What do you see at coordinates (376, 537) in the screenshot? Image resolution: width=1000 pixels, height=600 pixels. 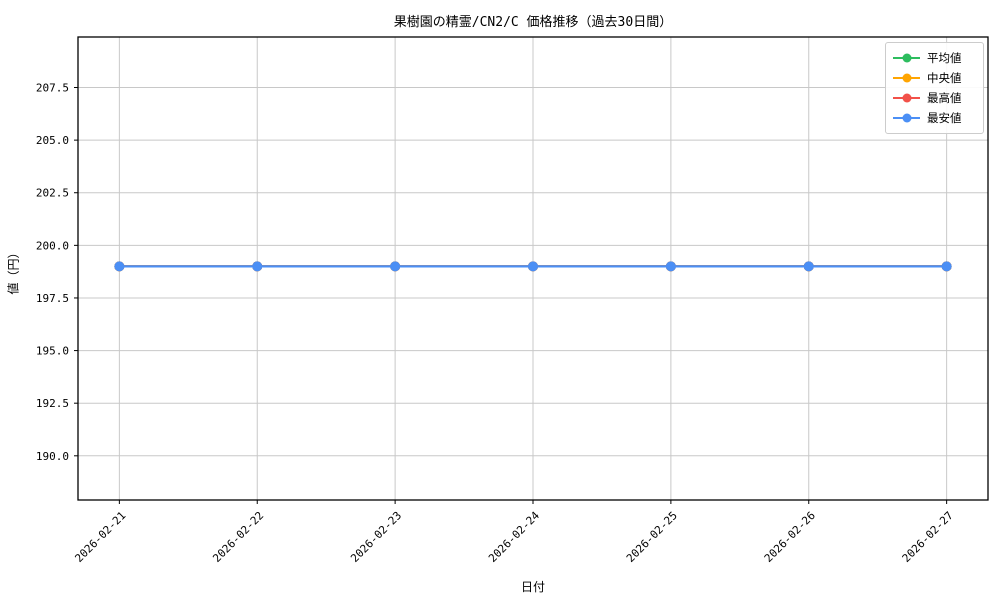 I see `x-tick-label: 2026-02-23` at bounding box center [376, 537].